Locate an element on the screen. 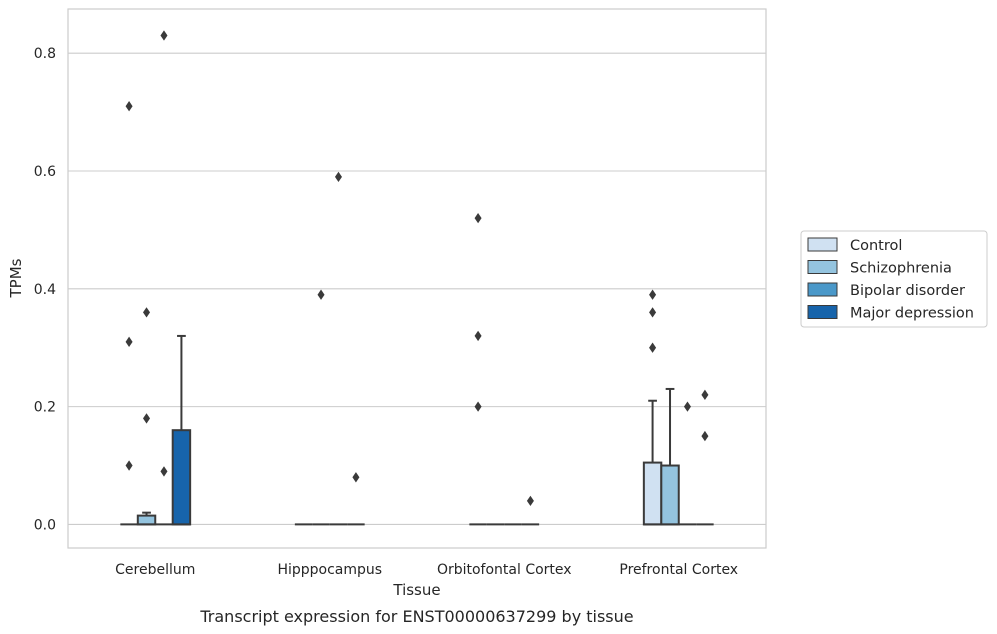  y-tick-label: 0.0 is located at coordinates (45, 525).